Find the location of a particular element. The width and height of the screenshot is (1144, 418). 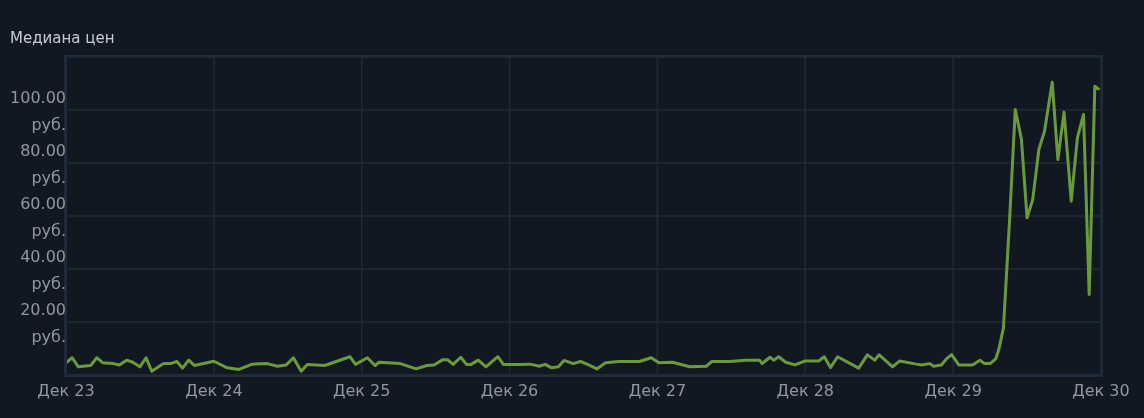

y-tick-label: 40.00 руб. is located at coordinates (43, 269).